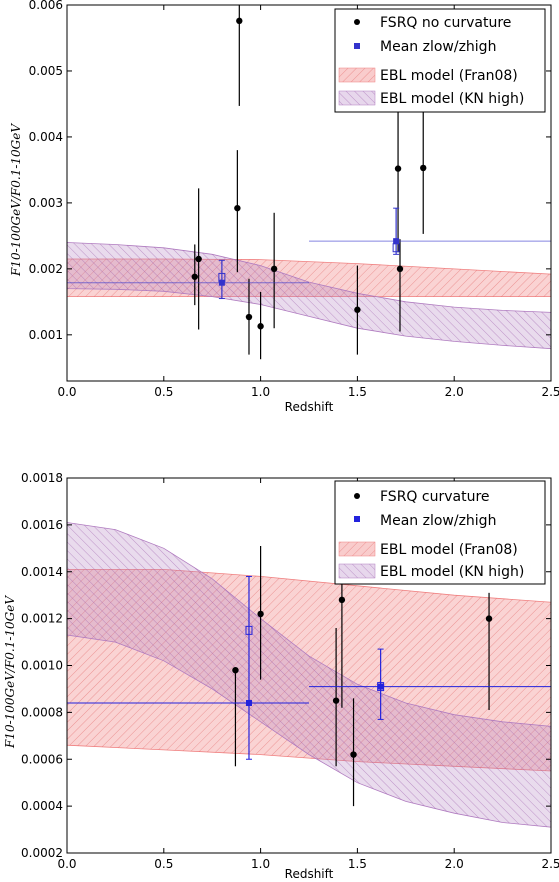 The width and height of the screenshot is (559, 882). Describe the element at coordinates (452, 99) in the screenshot. I see `top-legend-label-kn: EBL model (KN high)` at that location.